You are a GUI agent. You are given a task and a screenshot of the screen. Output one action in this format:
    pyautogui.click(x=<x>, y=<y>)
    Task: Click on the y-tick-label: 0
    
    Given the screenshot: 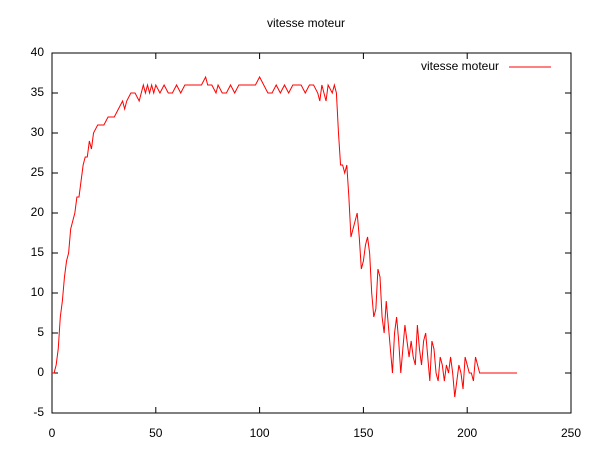 What is the action you would take?
    pyautogui.click(x=40, y=372)
    